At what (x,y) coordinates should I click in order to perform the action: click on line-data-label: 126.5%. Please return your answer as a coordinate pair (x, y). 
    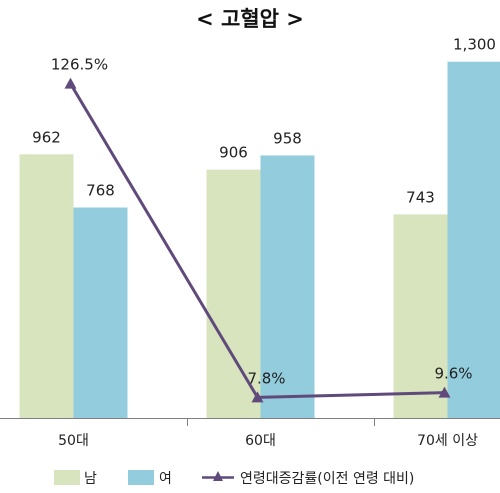
    Looking at the image, I should click on (79, 65).